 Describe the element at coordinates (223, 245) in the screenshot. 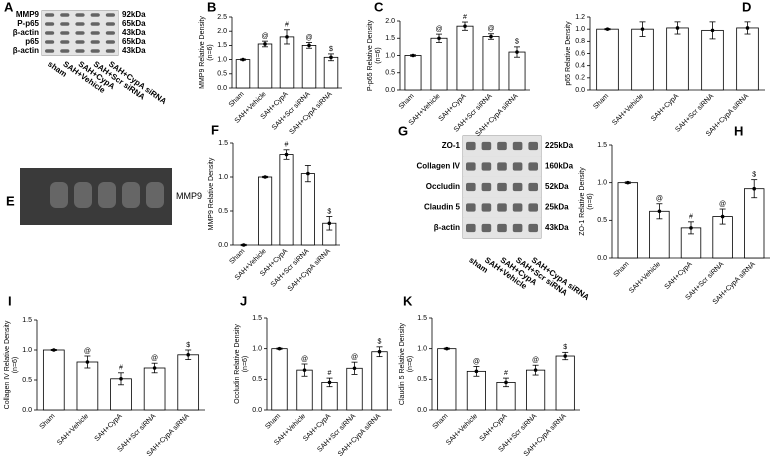

I see `y-tick-label: 0.0` at that location.